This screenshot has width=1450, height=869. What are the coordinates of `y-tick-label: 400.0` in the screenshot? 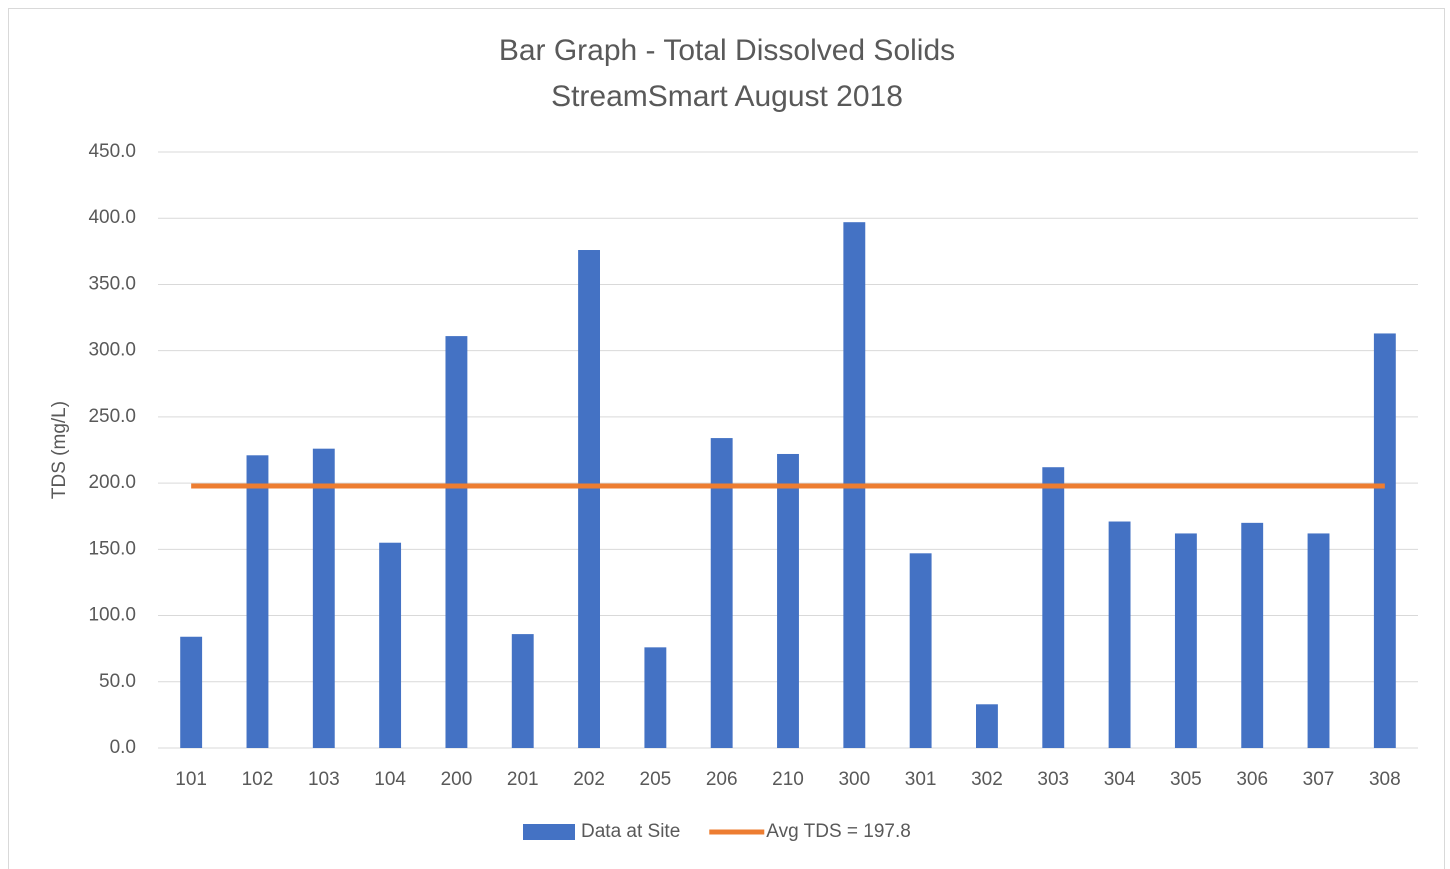 It's located at (112, 217).